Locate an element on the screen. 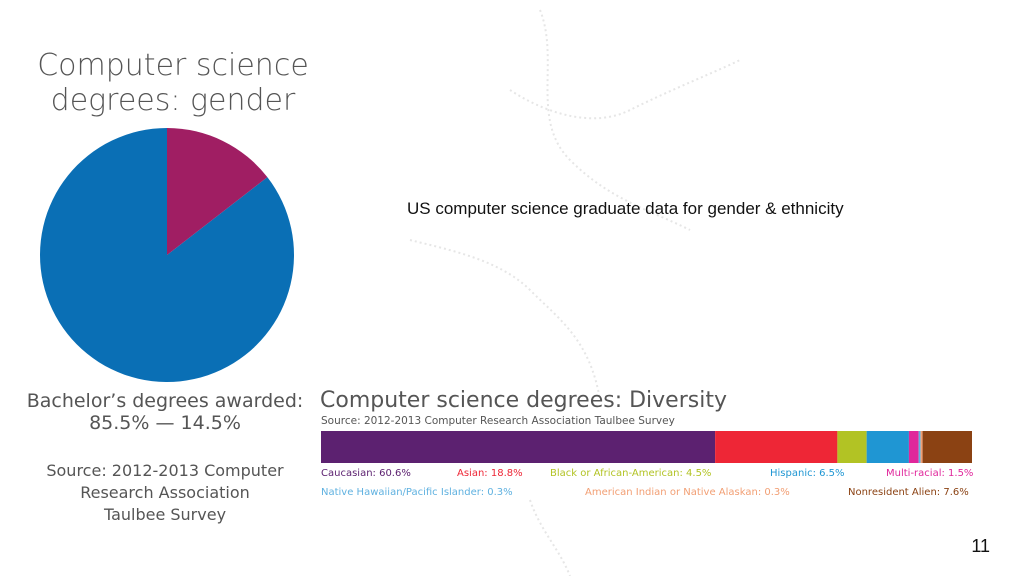 This screenshot has height=576, width=1024. bar-segment-hawaiian is located at coordinates (919, 447).